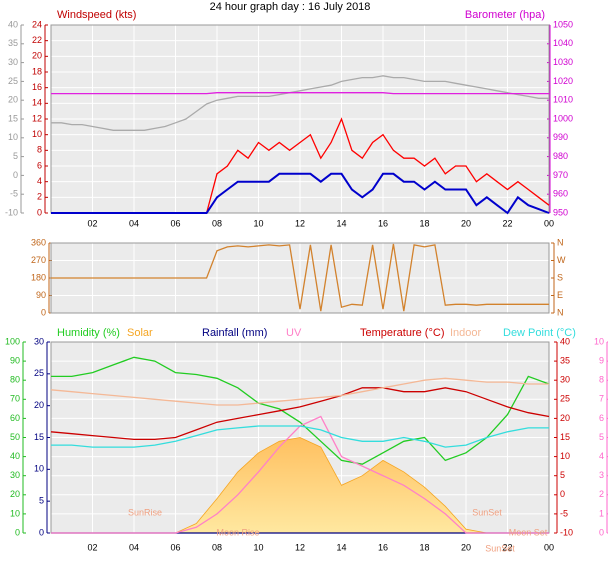 The image size is (608, 561). Describe the element at coordinates (563, 24) in the screenshot. I see `y2-tick-label: 1050` at that location.